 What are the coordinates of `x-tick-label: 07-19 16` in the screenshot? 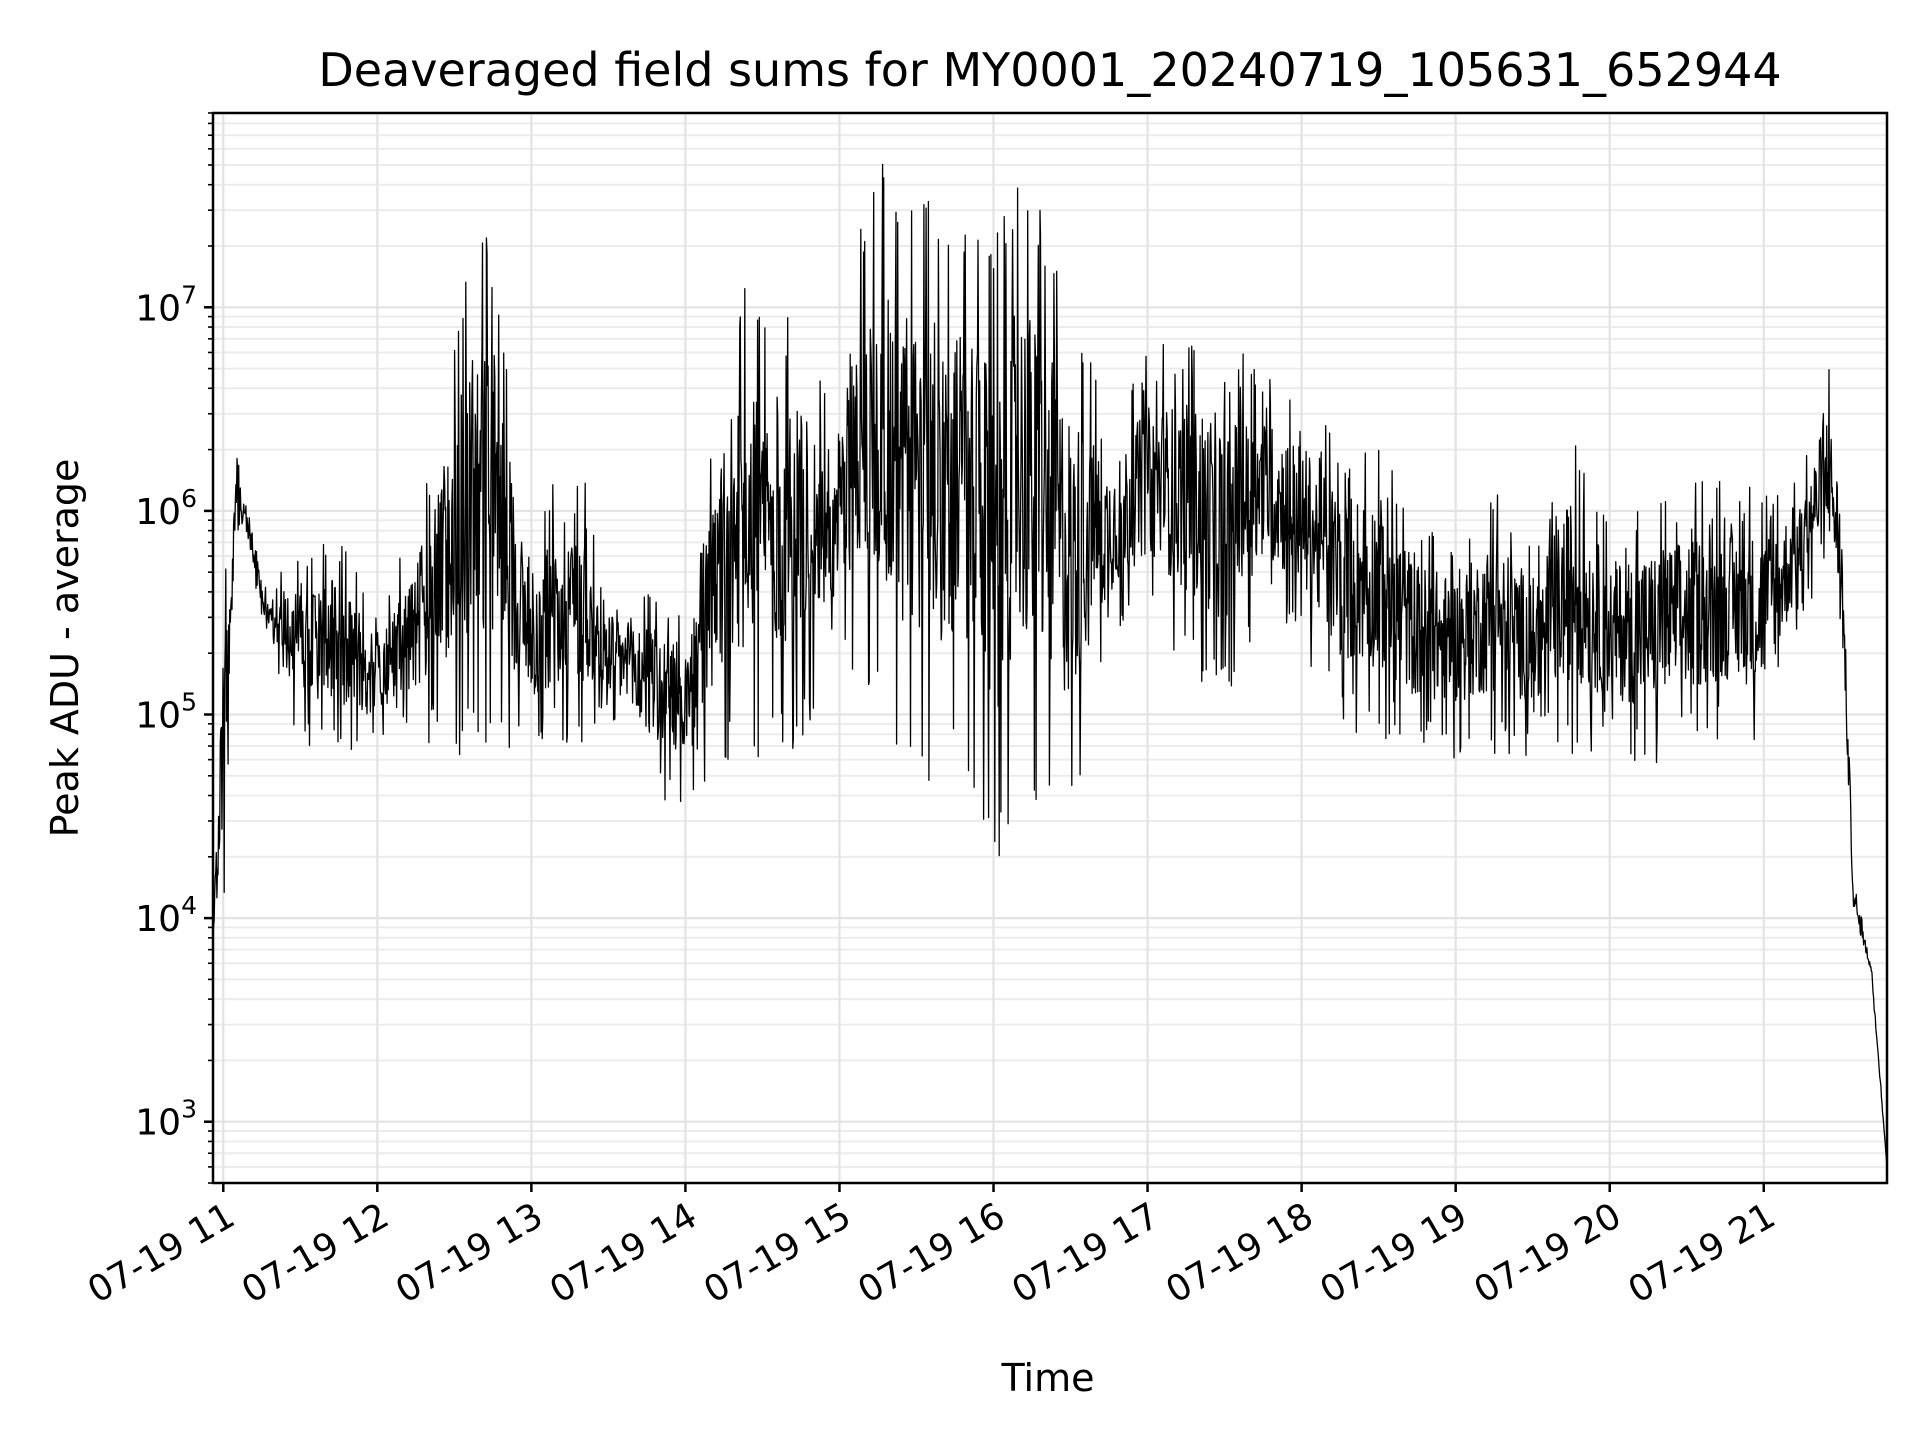 It's located at (931, 1253).